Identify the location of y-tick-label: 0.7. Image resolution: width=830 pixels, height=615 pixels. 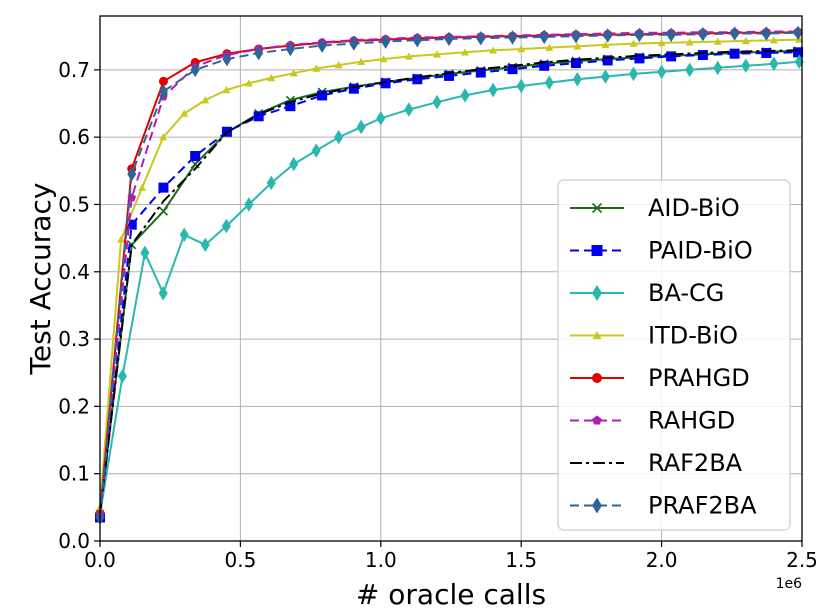
(74, 70).